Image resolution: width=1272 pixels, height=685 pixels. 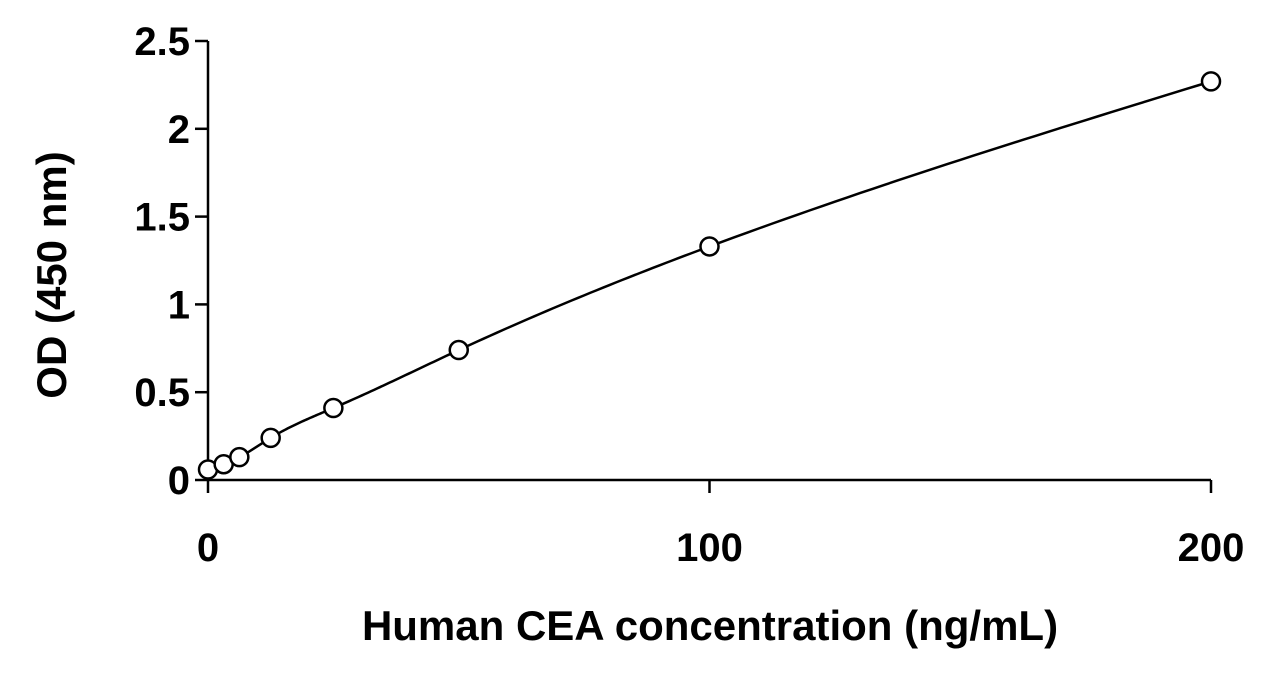 I want to click on y-tick-label: 1.5, so click(x=162, y=218).